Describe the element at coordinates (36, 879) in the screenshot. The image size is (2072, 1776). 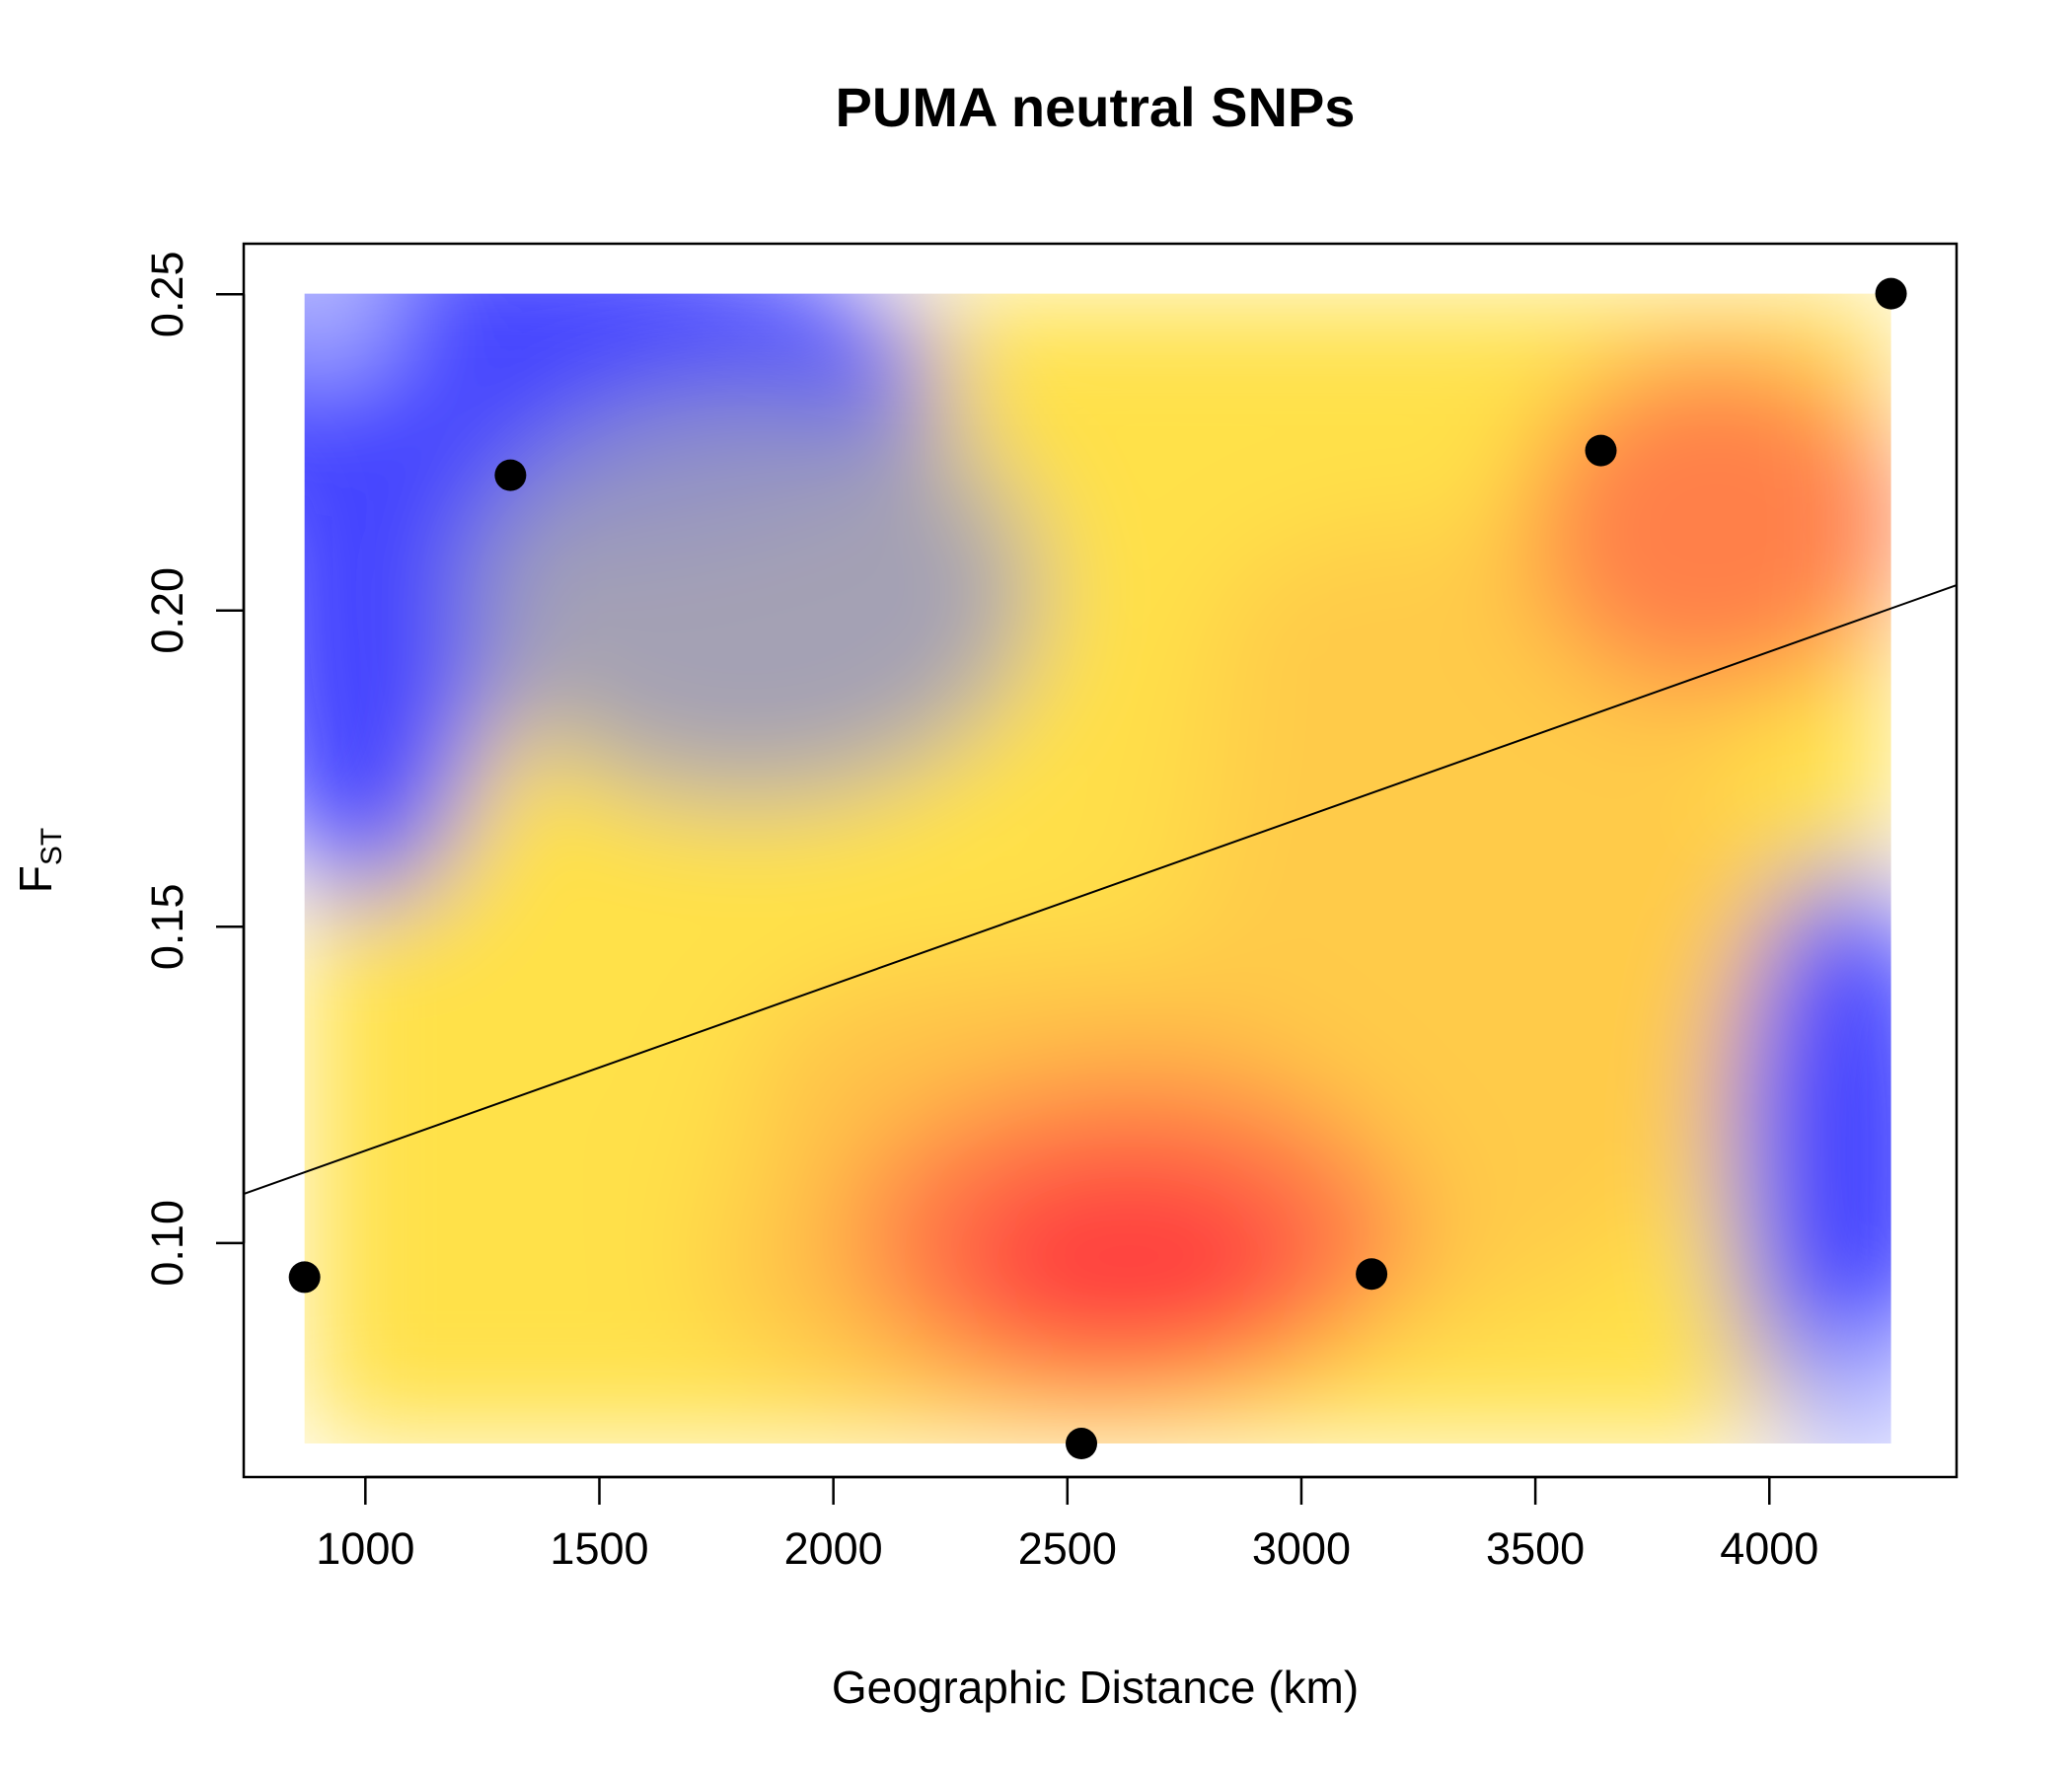
I see `y-axis-label-main: F` at that location.